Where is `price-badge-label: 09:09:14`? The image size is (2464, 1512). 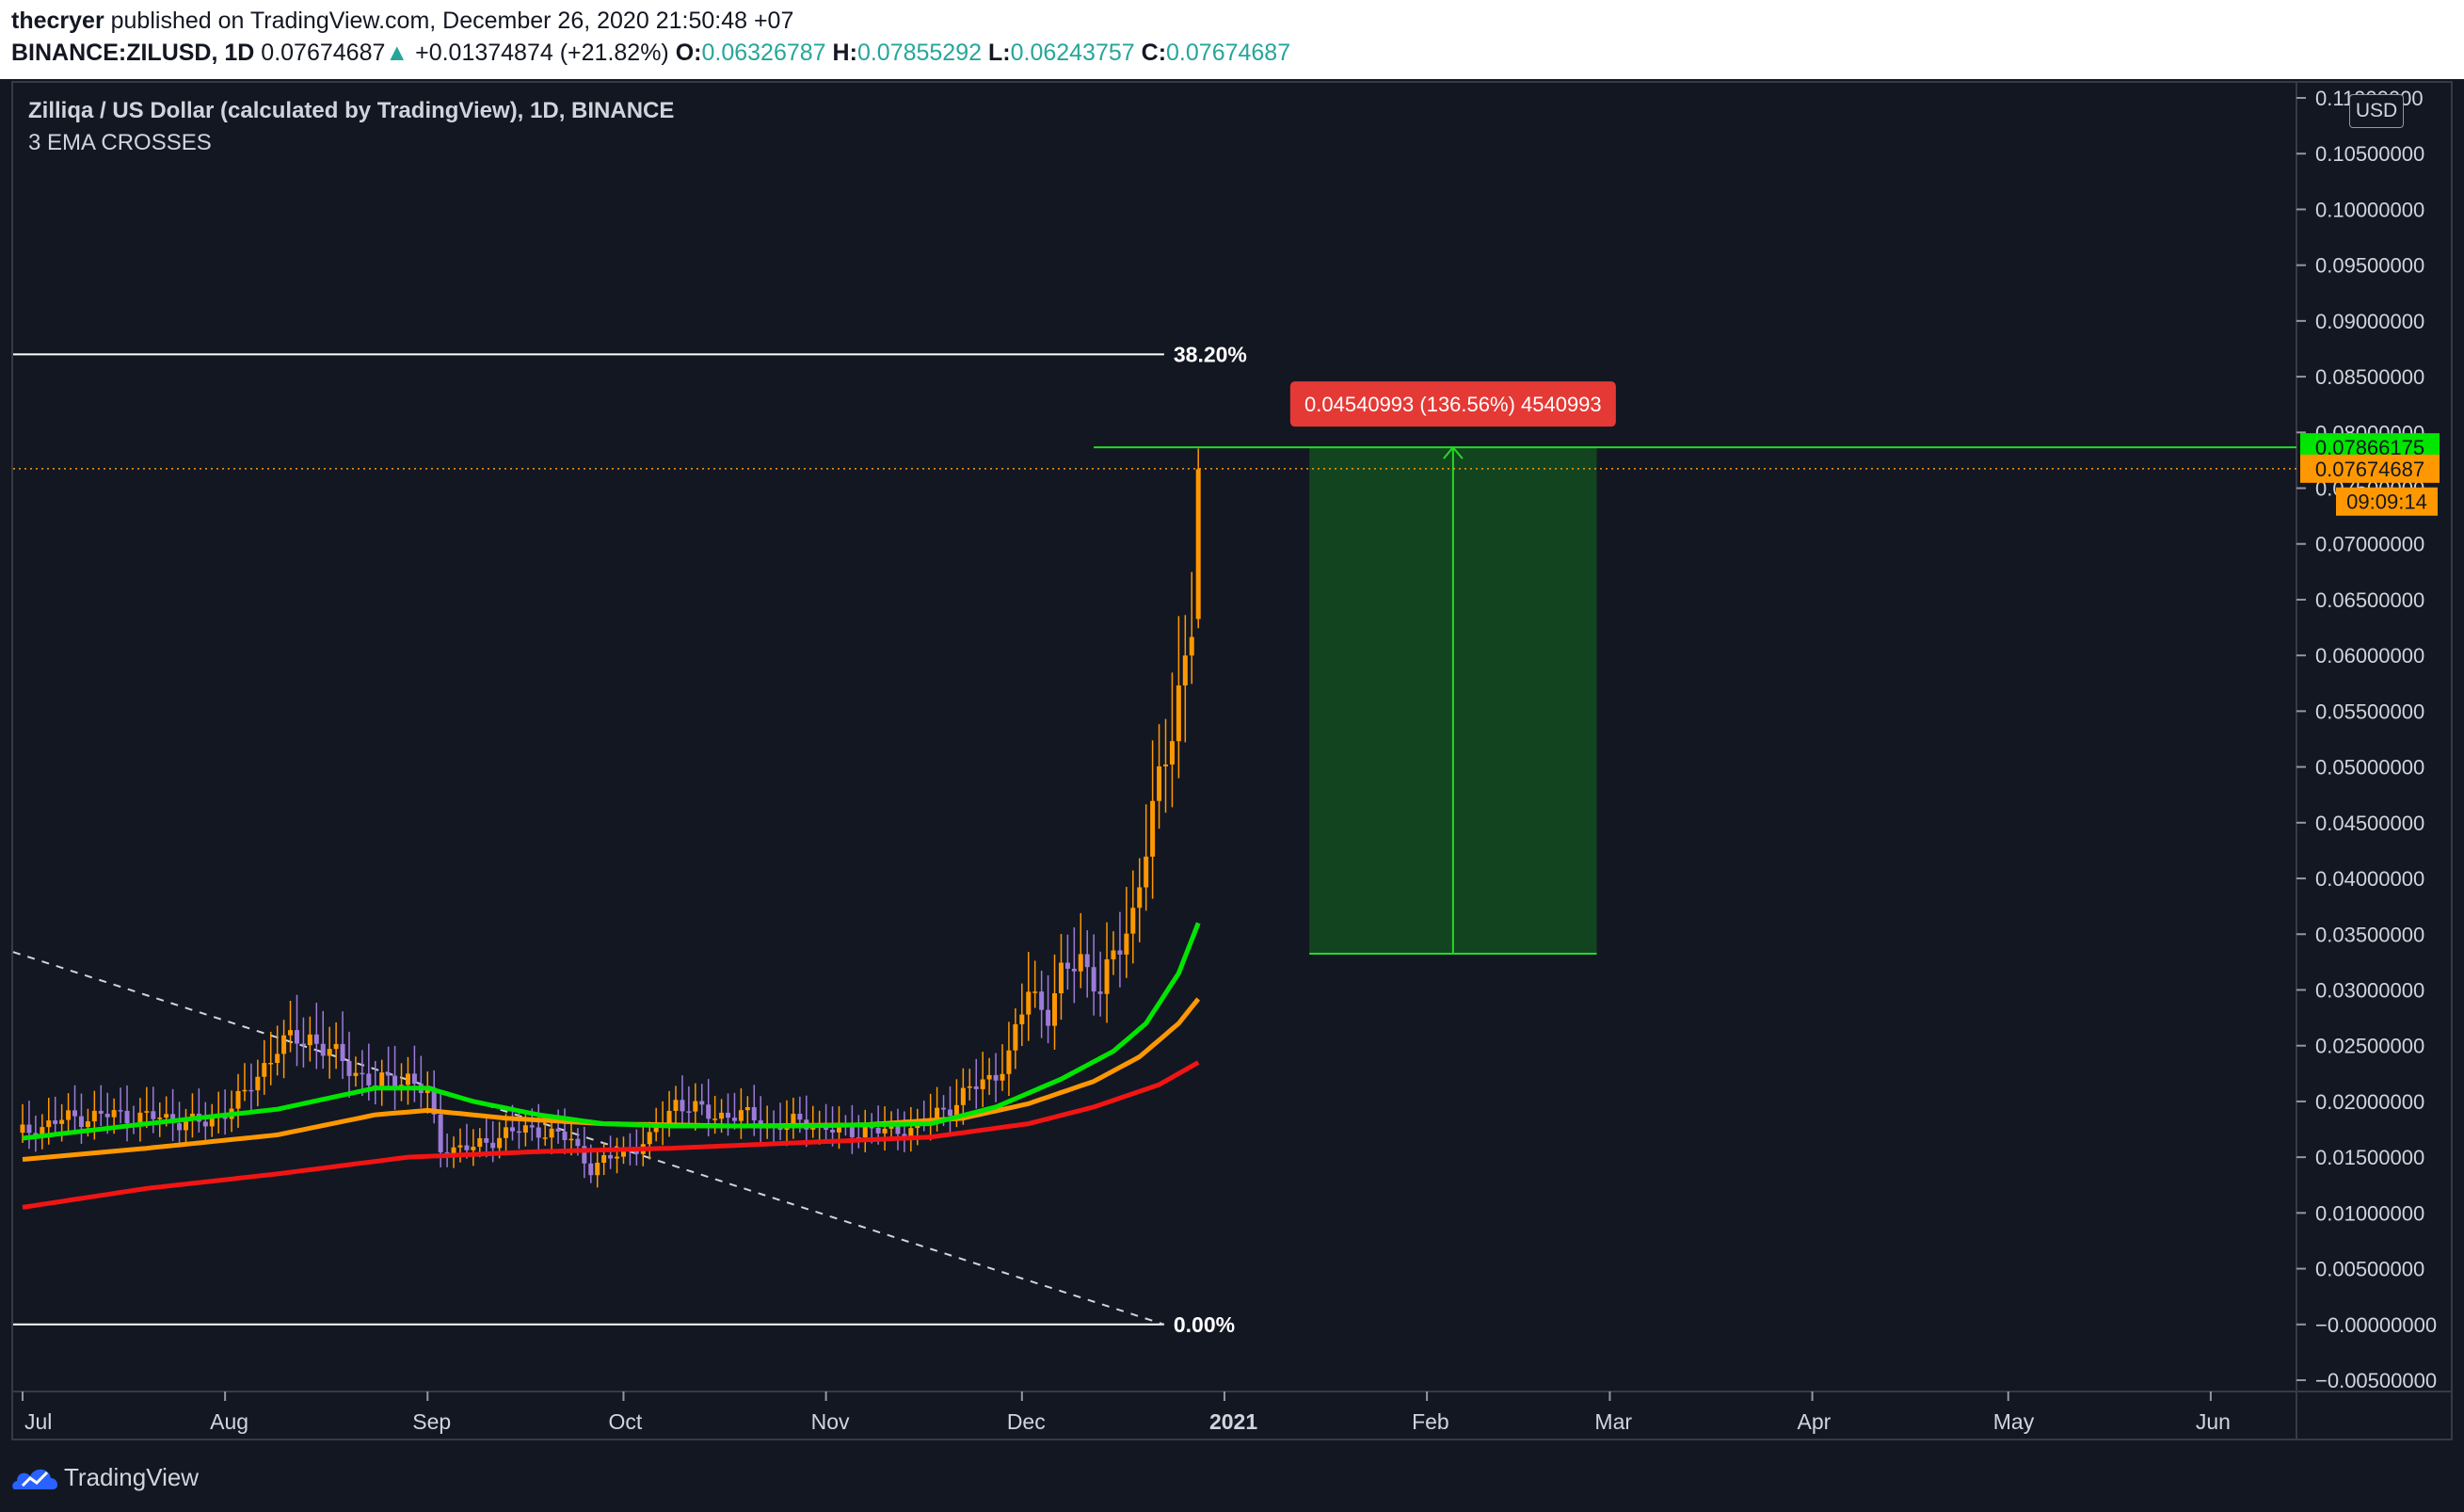
price-badge-label: 09:09:14 is located at coordinates (2386, 502).